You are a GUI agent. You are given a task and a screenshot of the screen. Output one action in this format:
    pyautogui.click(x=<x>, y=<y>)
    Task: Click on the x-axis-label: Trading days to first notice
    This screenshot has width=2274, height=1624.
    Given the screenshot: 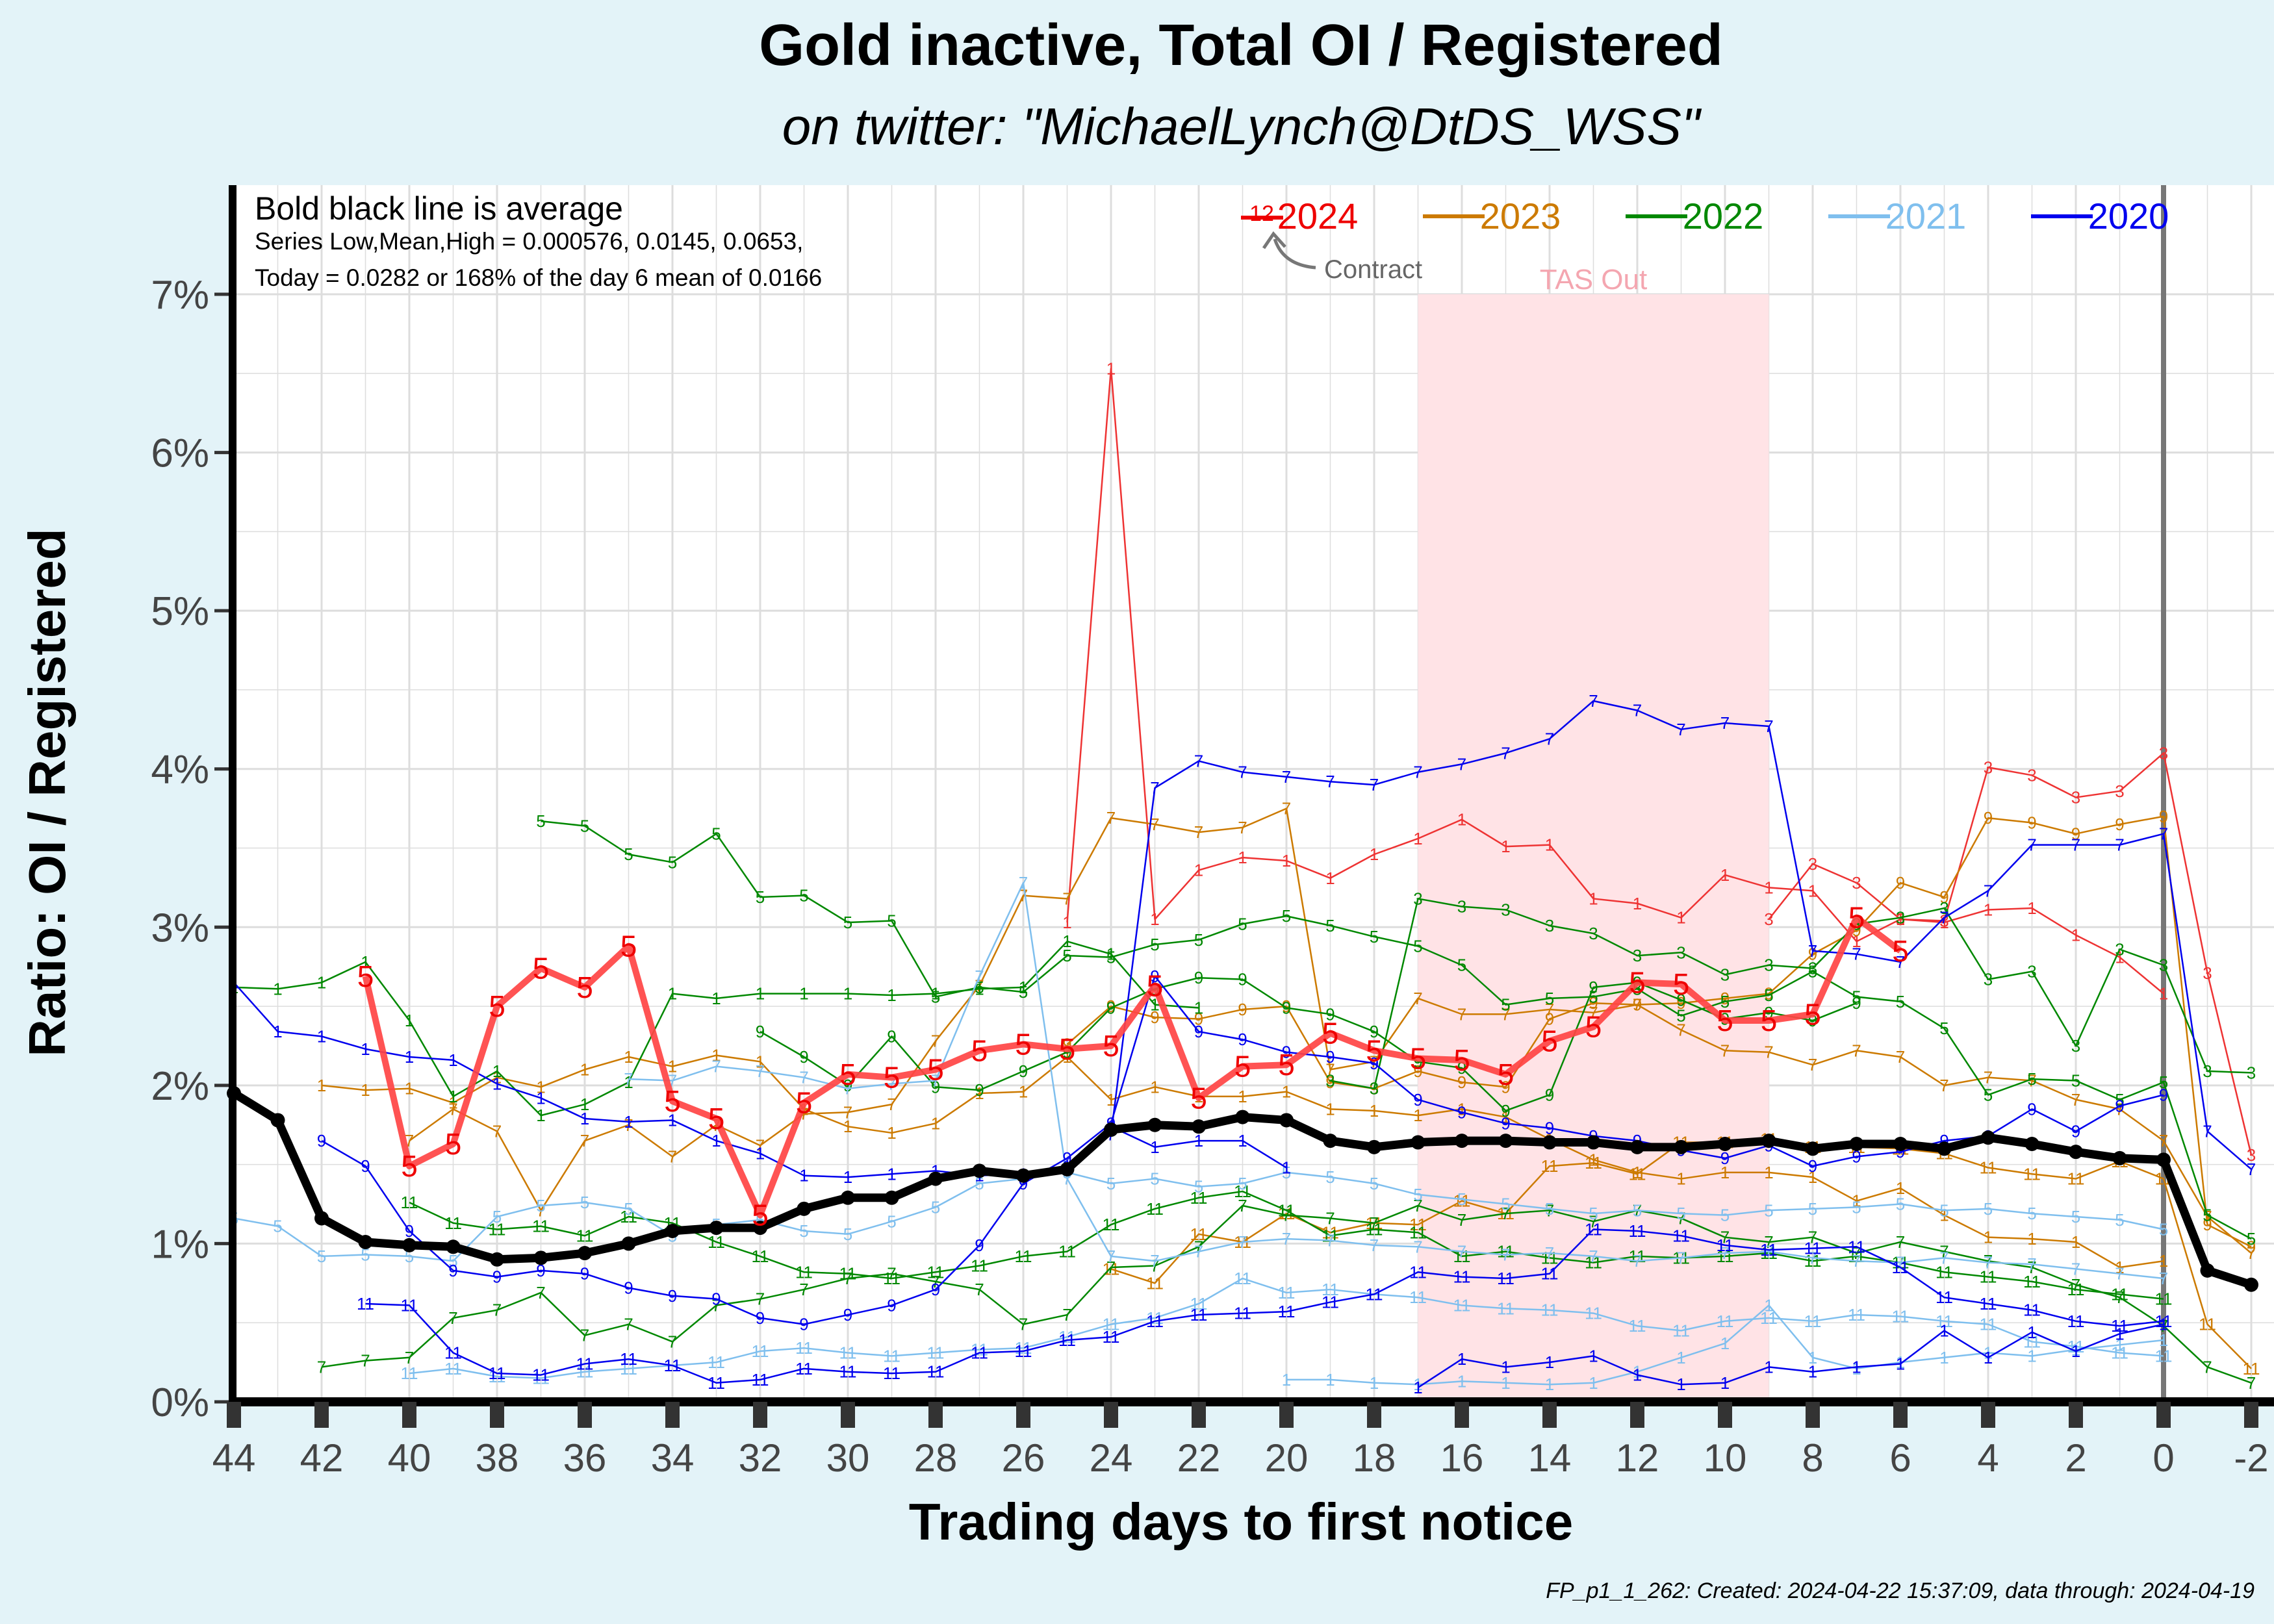 What is the action you would take?
    pyautogui.click(x=1241, y=1522)
    